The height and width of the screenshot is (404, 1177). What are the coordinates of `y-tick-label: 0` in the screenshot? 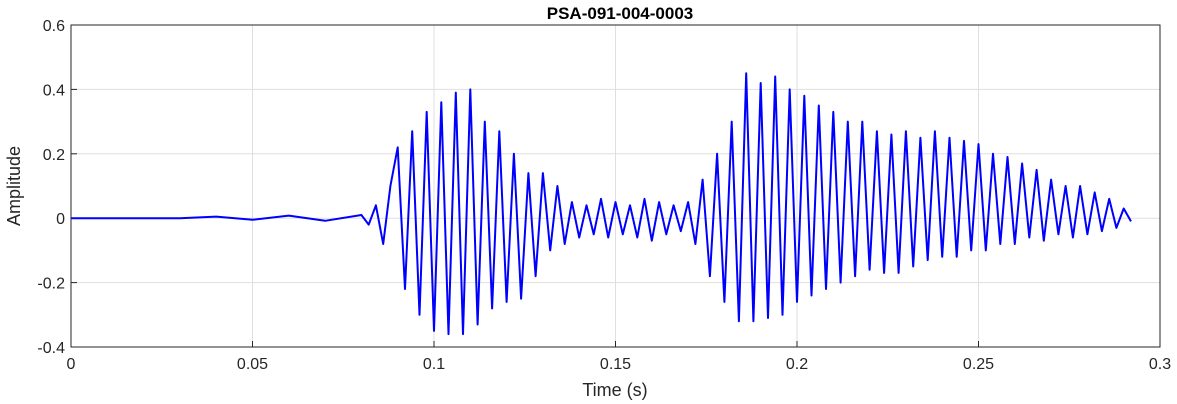 It's located at (60, 219).